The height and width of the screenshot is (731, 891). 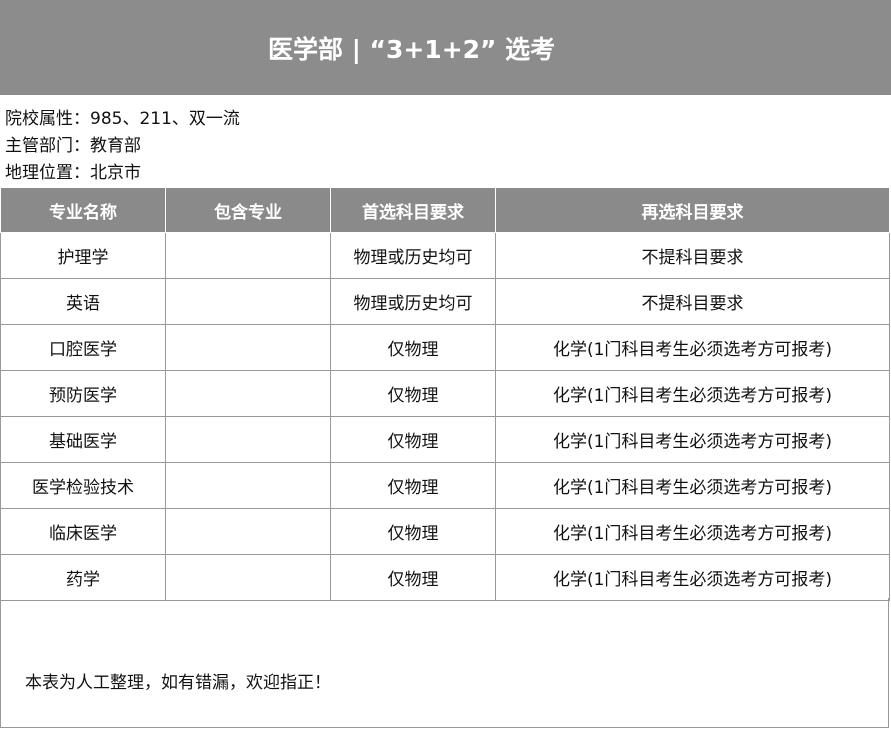 I want to click on table-cell: 药学, so click(x=83, y=577).